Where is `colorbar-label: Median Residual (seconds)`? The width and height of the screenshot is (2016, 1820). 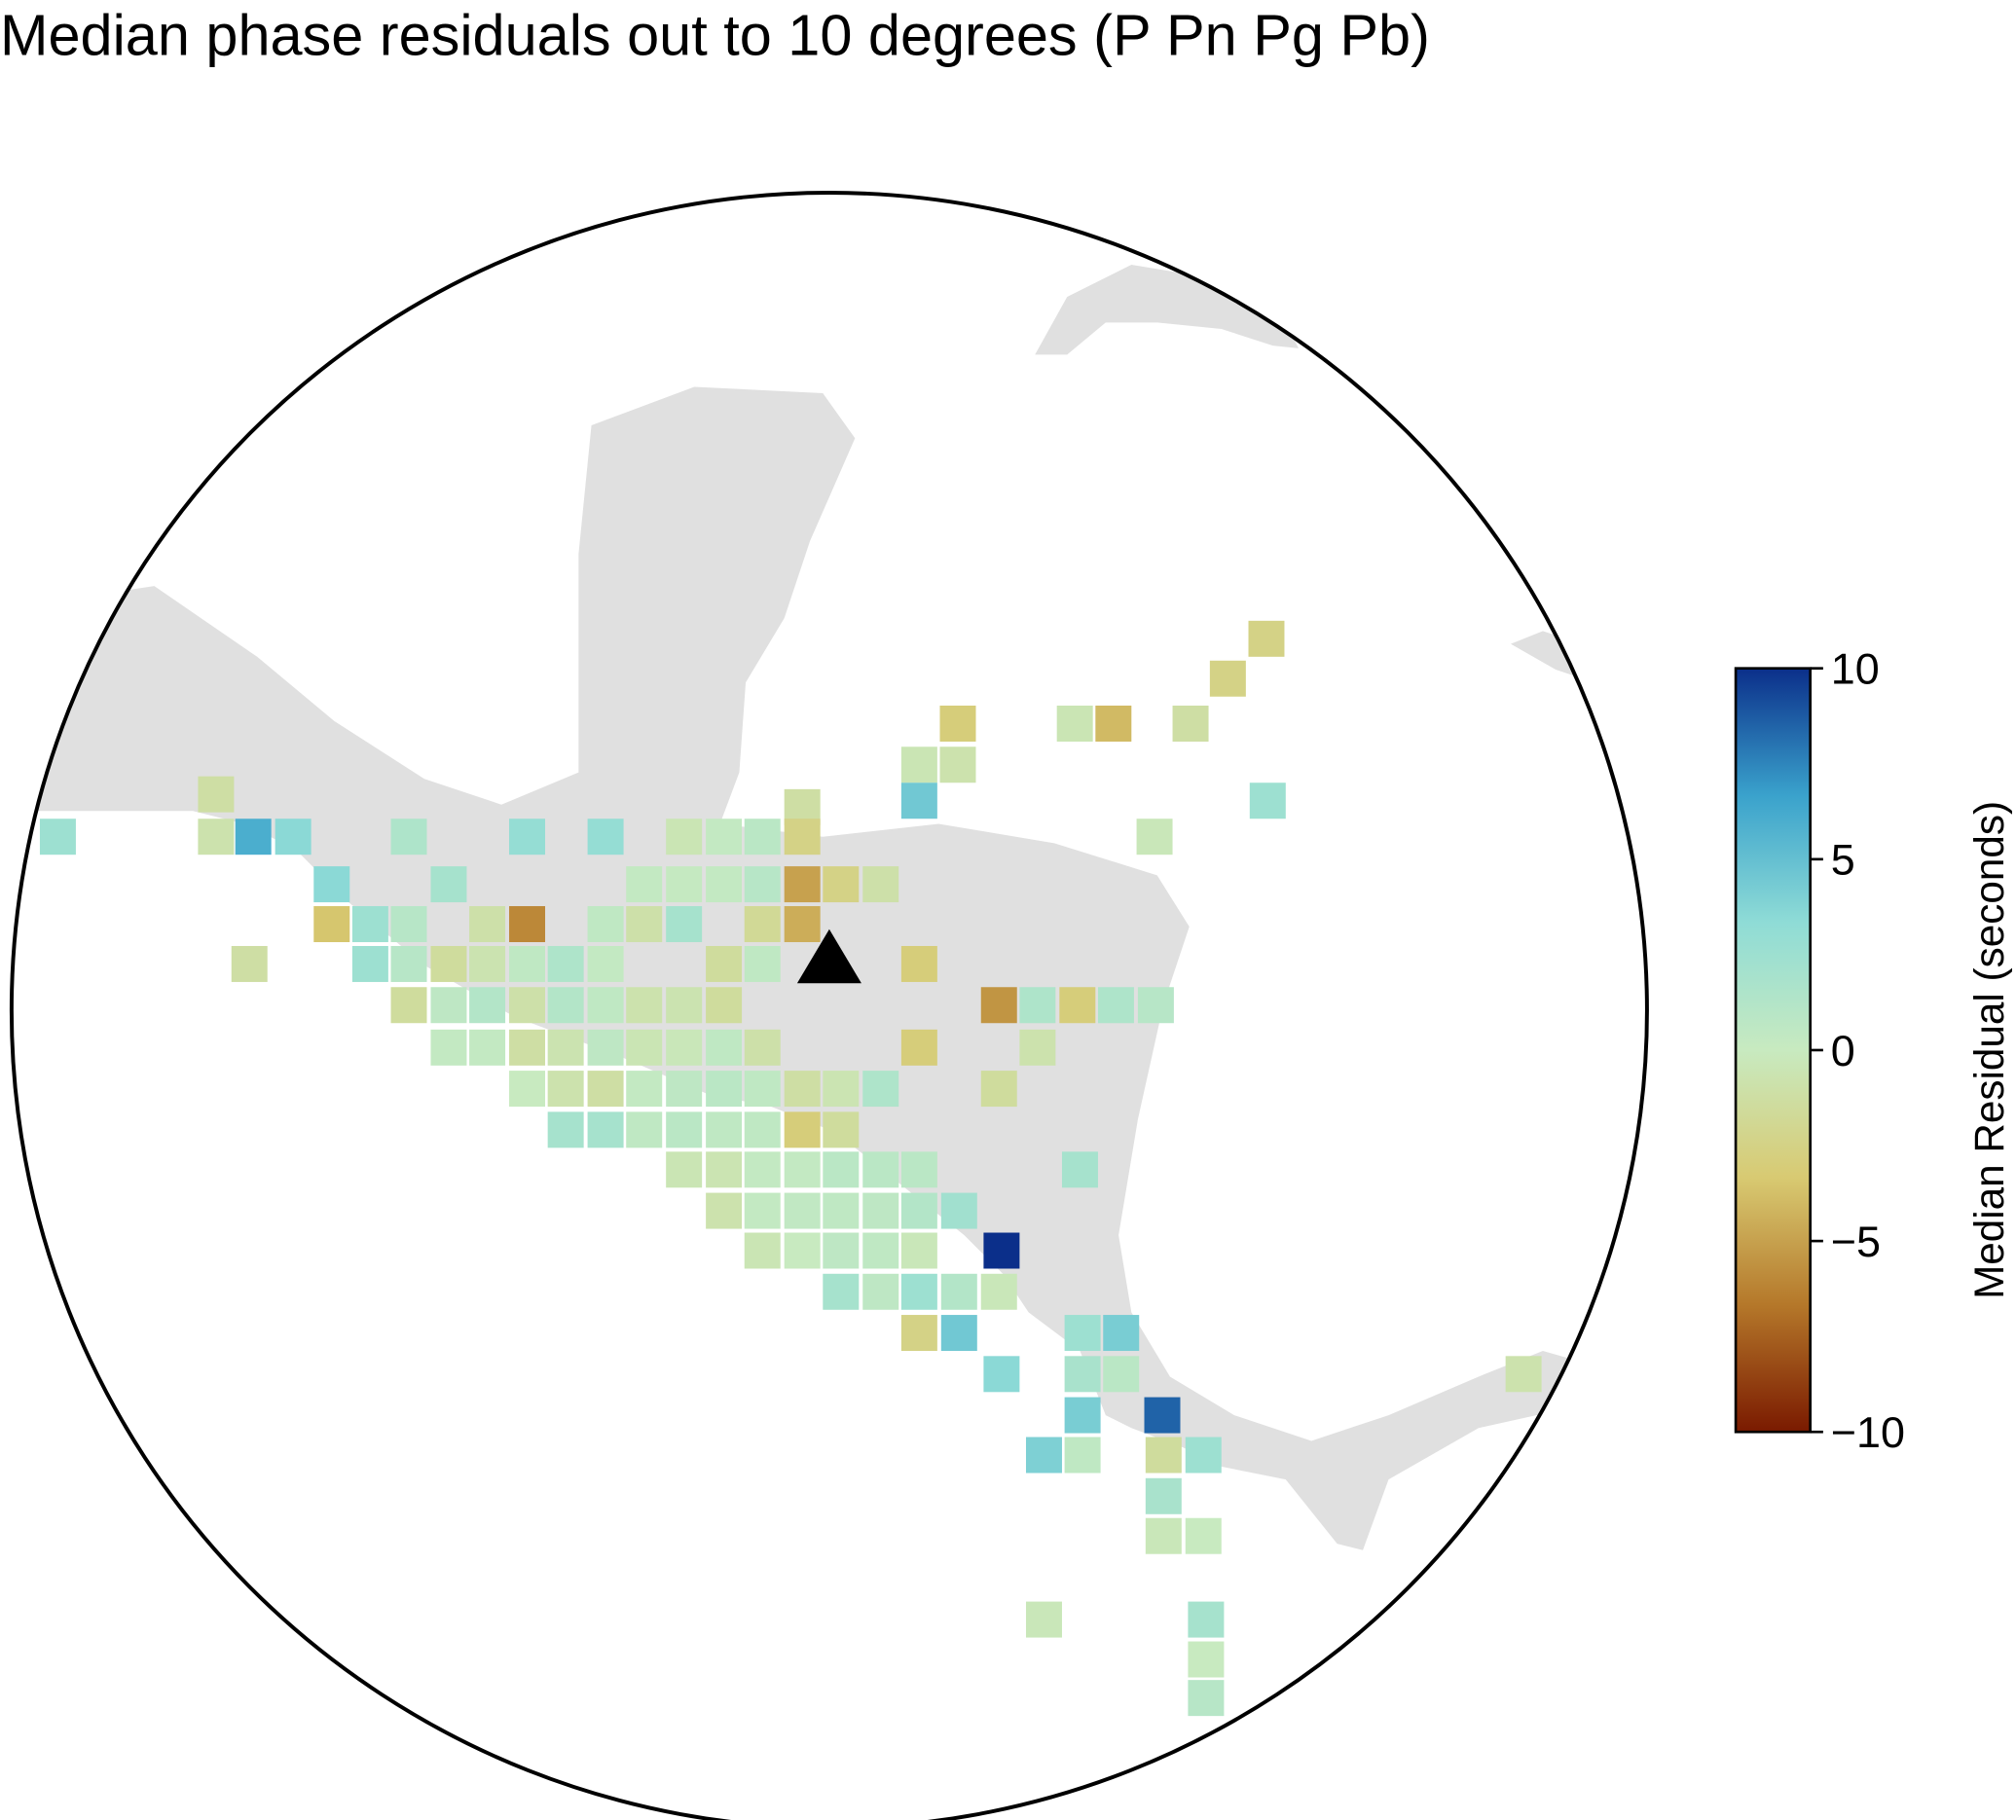
colorbar-label: Median Residual (seconds) is located at coordinates (1989, 1050).